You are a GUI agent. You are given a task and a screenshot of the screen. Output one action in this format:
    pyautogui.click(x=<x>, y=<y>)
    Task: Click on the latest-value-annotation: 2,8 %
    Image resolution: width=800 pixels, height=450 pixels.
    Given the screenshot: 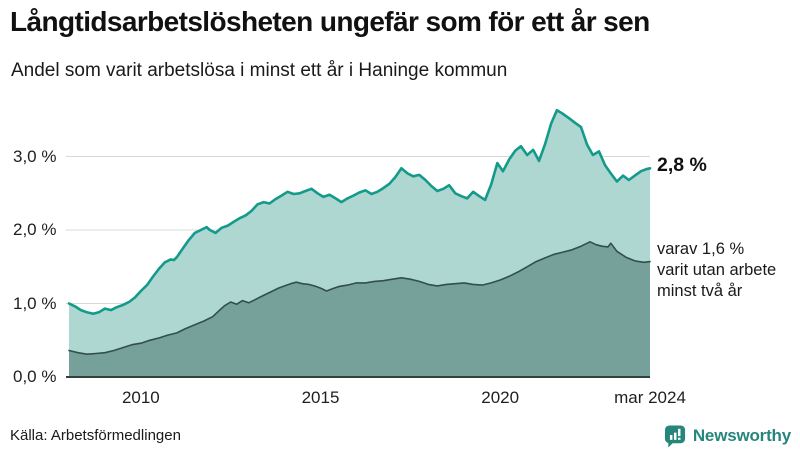 What is the action you would take?
    pyautogui.click(x=682, y=165)
    